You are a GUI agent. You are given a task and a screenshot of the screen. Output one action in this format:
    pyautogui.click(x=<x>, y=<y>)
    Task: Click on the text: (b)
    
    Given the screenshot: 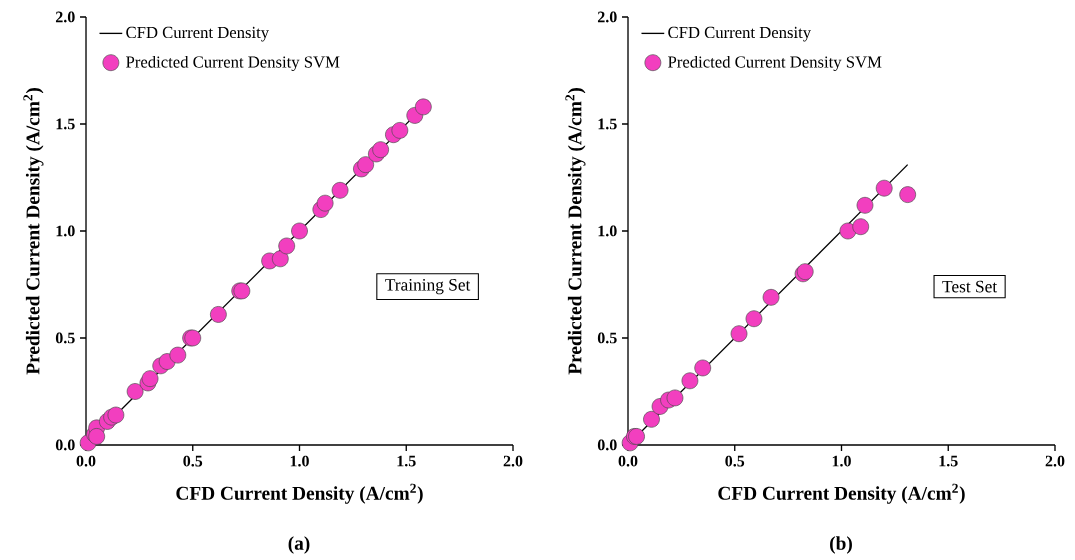 What is the action you would take?
    pyautogui.click(x=841, y=545)
    